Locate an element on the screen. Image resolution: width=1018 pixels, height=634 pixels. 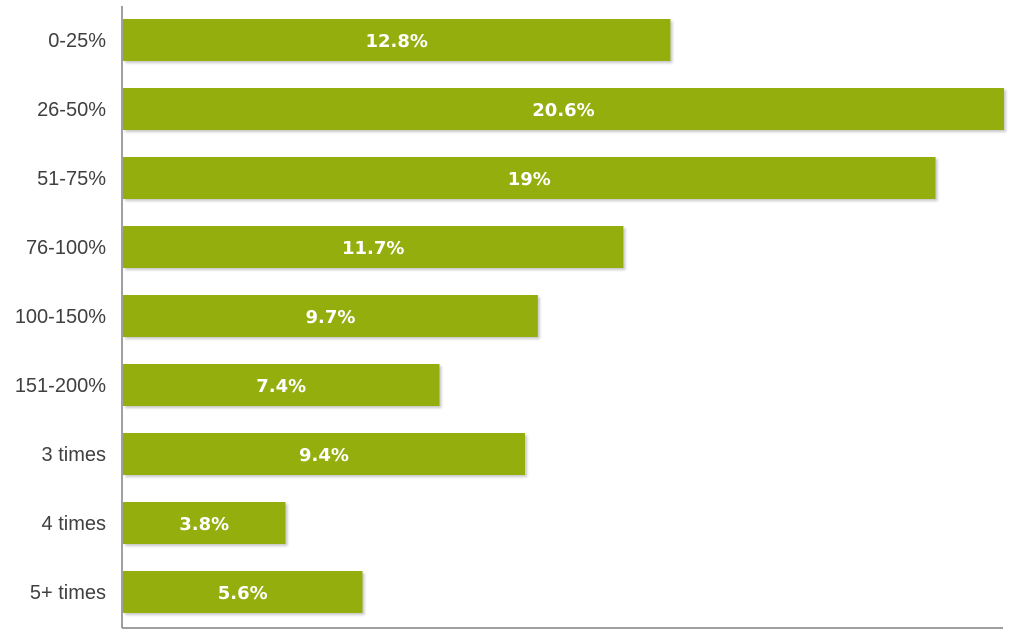
category-label: 4 times is located at coordinates (74, 524).